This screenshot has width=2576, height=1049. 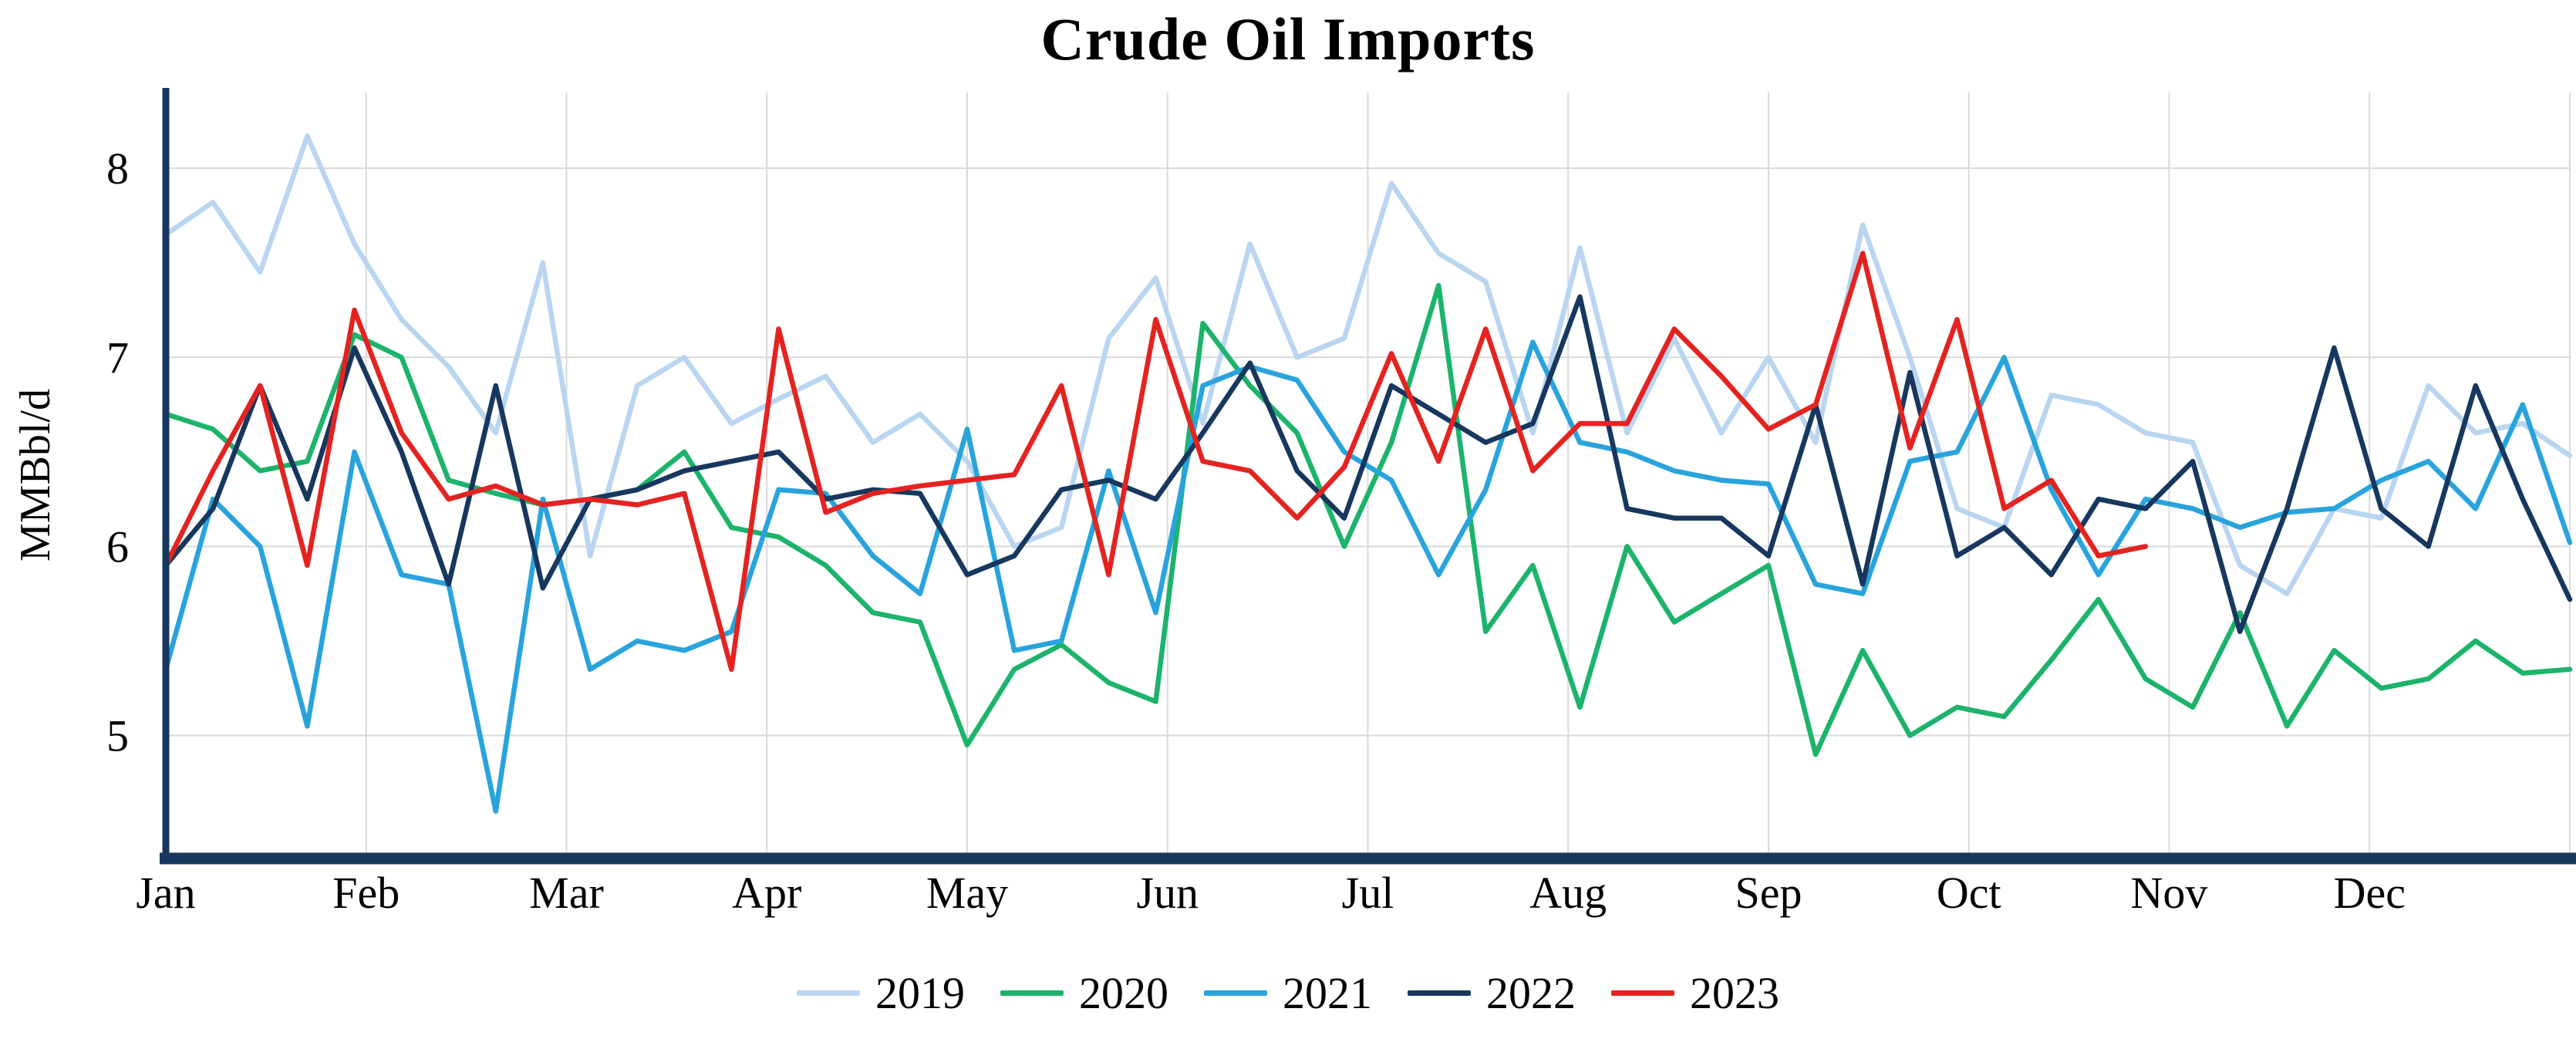 I want to click on ytick-label-8: 8, so click(x=117, y=168).